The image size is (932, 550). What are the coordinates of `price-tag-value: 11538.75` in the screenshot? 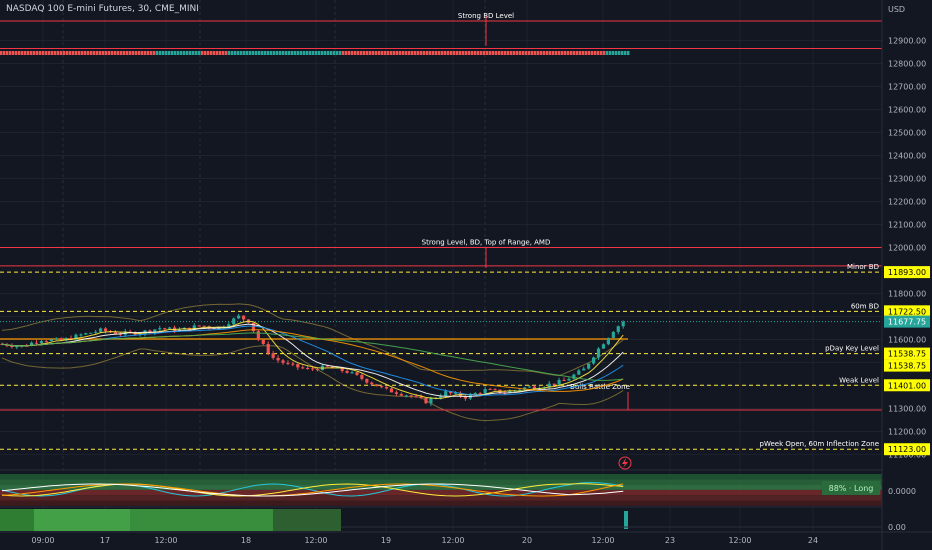 It's located at (907, 354).